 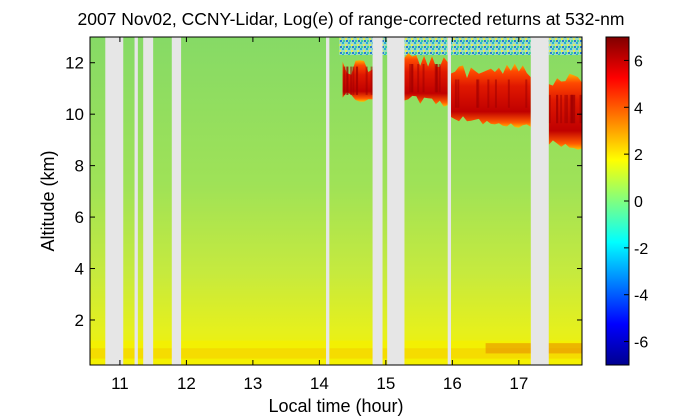 I want to click on near-ground-layer, so click(x=336, y=352).